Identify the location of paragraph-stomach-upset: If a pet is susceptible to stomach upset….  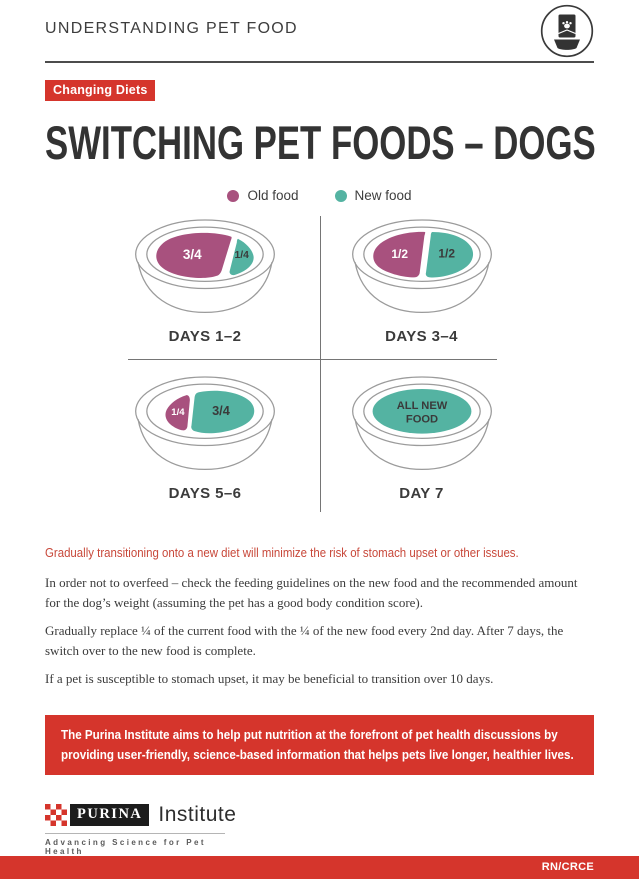
(269, 678).